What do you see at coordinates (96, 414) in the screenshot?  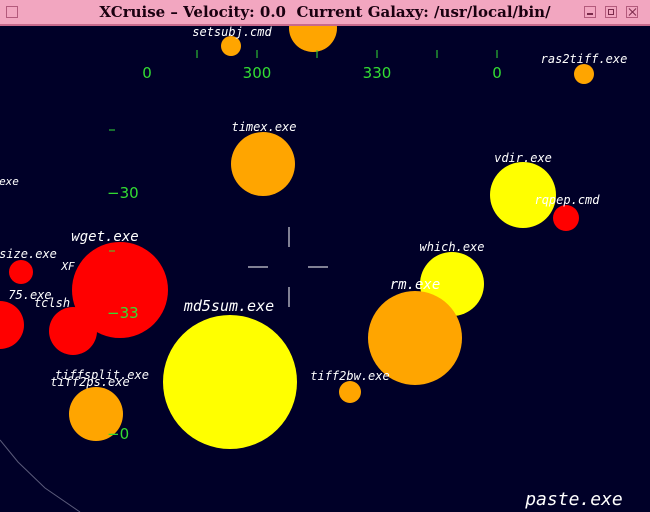 I see `star-tiff2ps` at bounding box center [96, 414].